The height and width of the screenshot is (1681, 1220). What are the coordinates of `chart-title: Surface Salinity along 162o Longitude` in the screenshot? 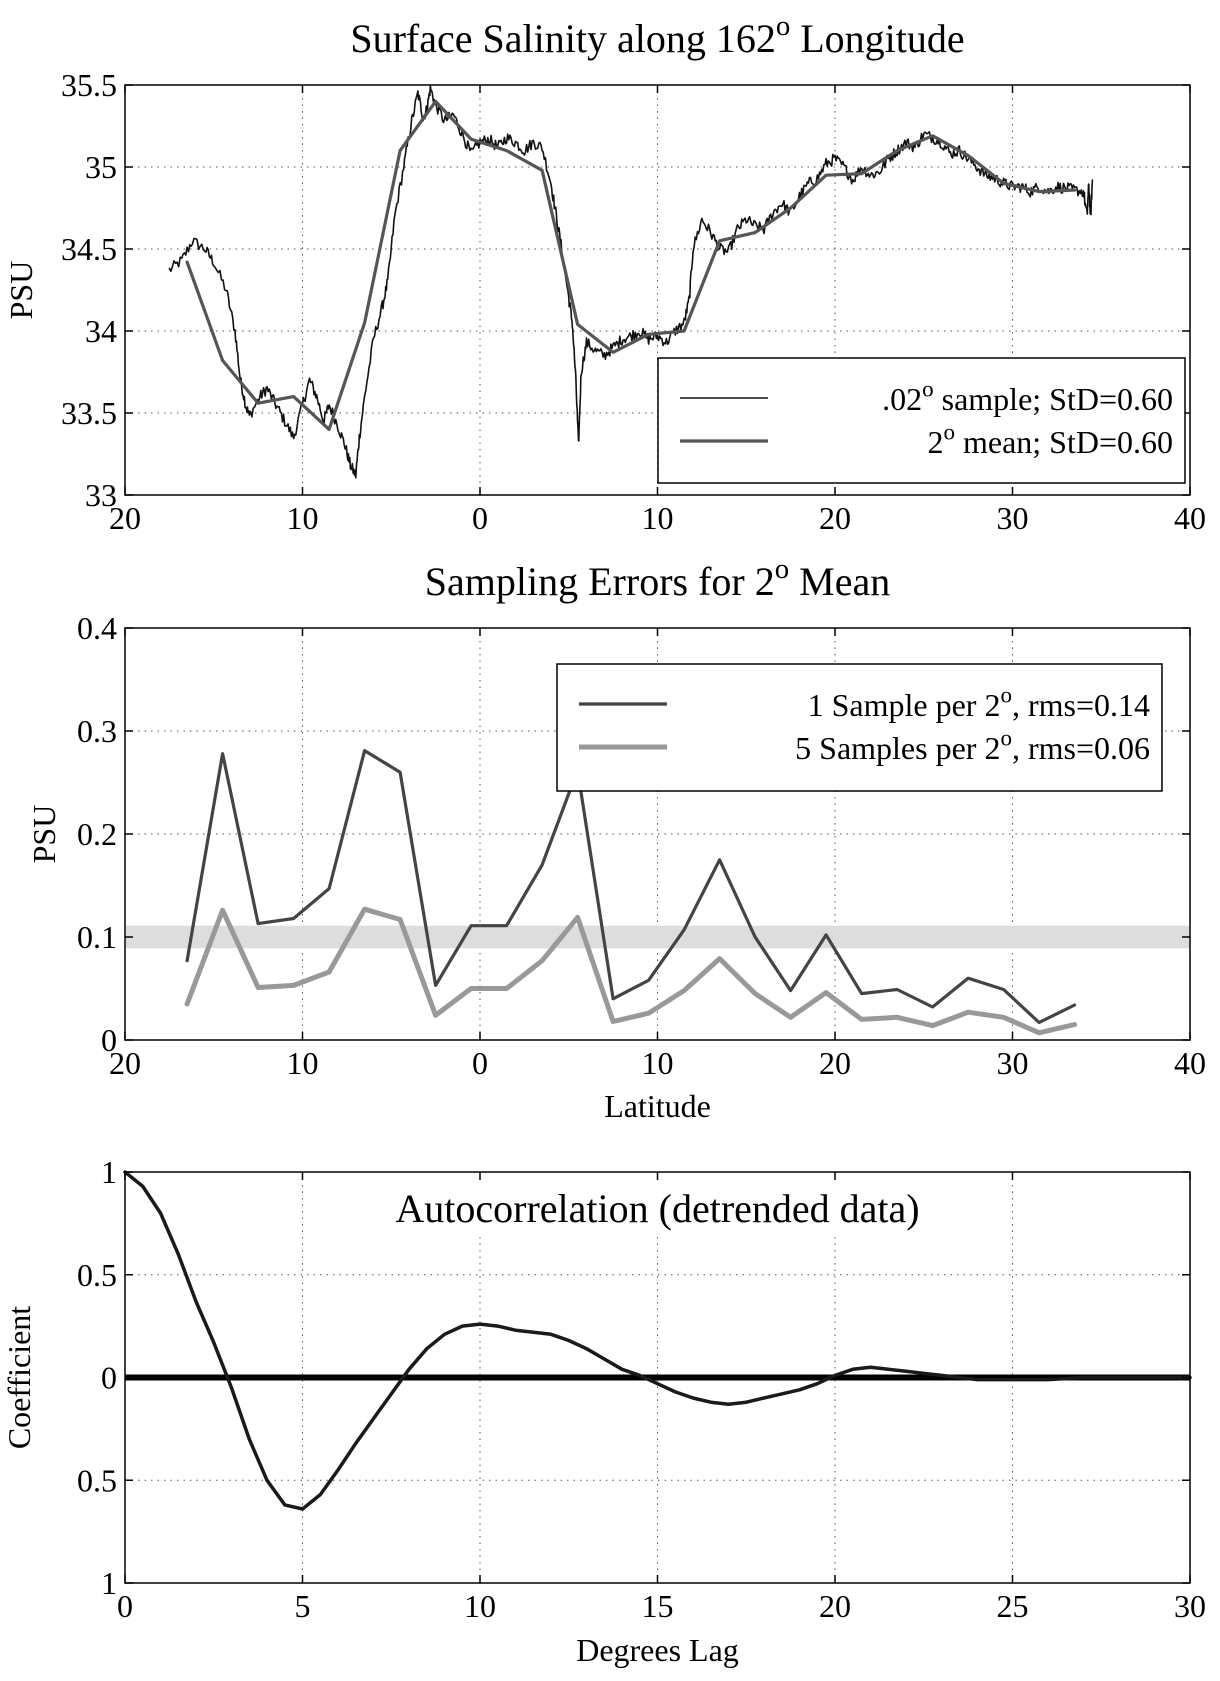 It's located at (657, 35).